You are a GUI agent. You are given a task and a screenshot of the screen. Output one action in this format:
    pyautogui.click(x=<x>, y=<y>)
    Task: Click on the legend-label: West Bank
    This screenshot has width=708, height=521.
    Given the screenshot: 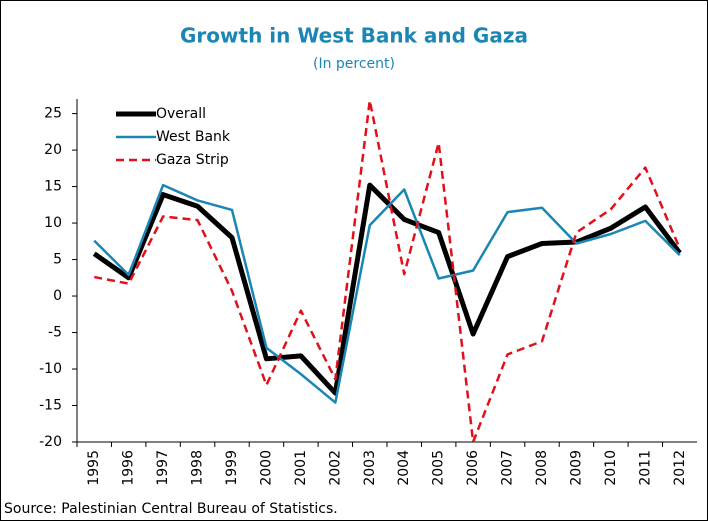 What is the action you would take?
    pyautogui.click(x=193, y=137)
    